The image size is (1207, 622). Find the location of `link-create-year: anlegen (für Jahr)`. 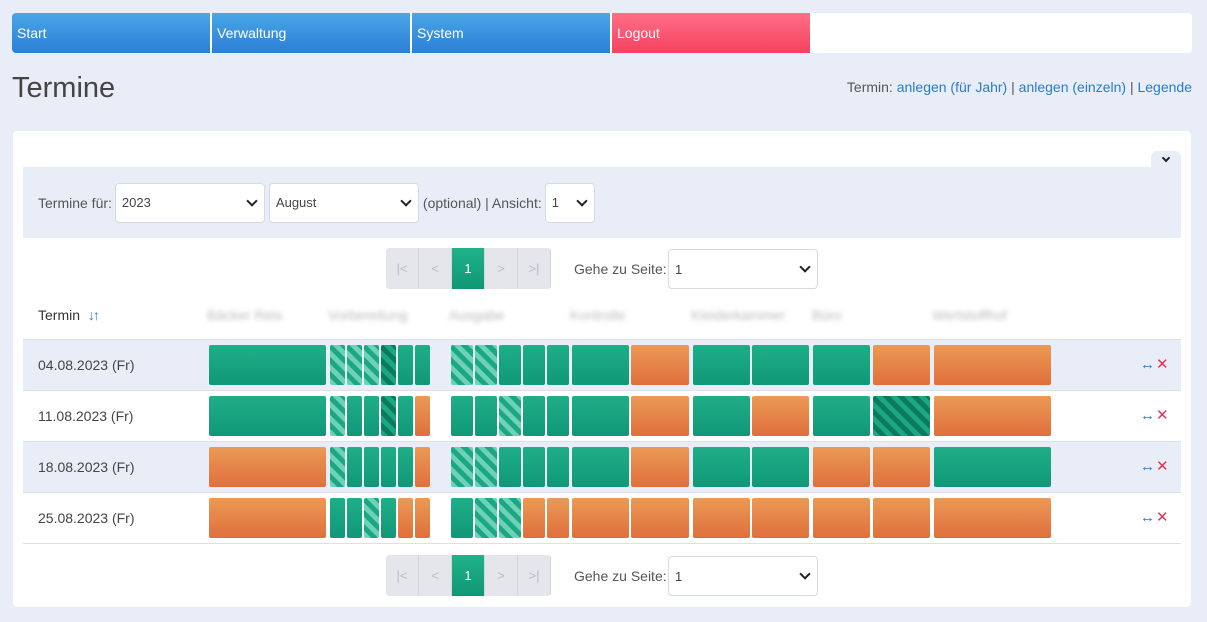

link-create-year: anlegen (für Jahr) is located at coordinates (952, 87).